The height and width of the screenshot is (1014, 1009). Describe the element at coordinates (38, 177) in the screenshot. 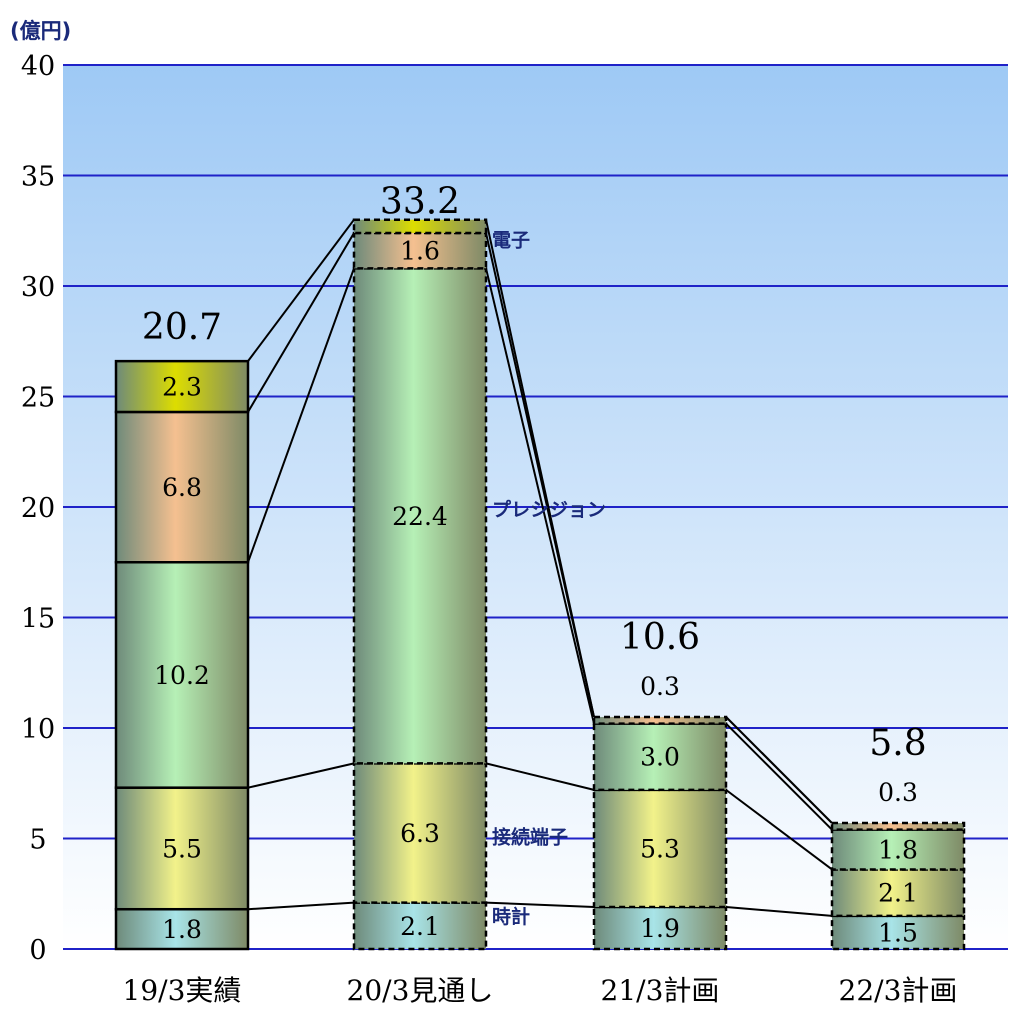

I see `y-tick-label: 35` at that location.